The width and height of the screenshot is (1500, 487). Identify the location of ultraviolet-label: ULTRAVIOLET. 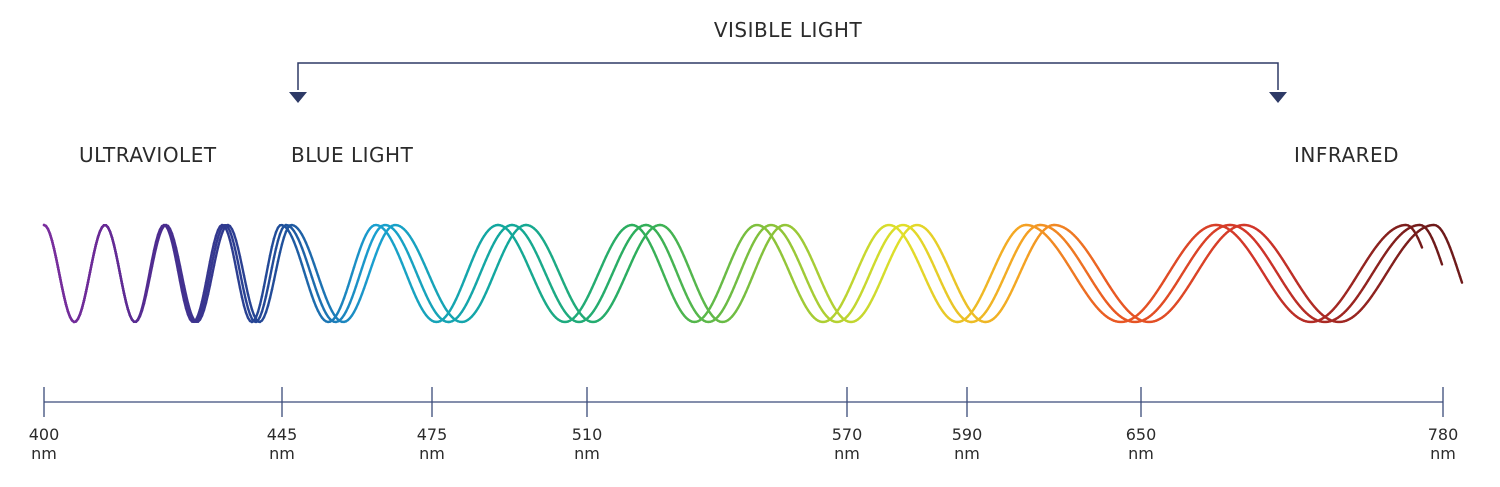
(148, 155).